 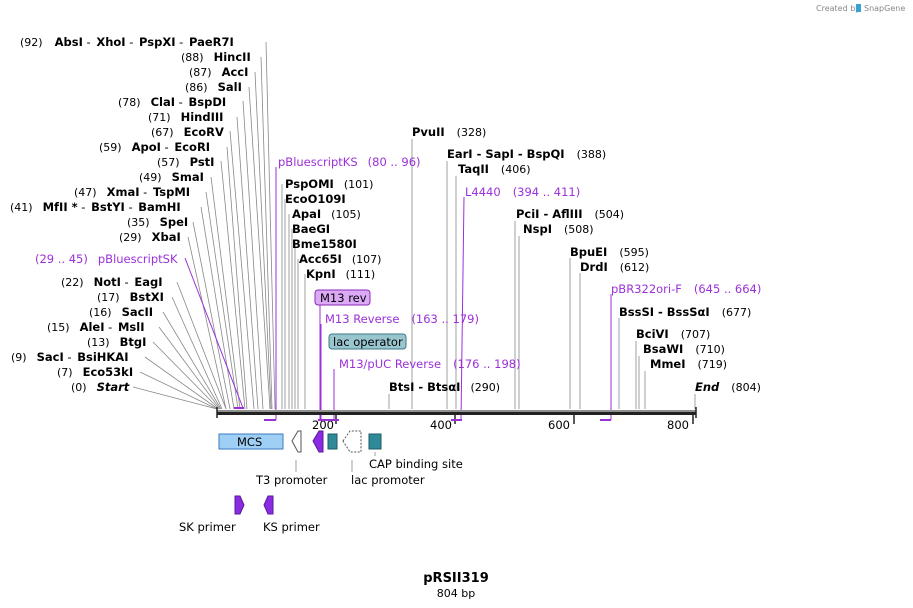 I want to click on site-0-start: (0) Start, so click(x=100, y=386).